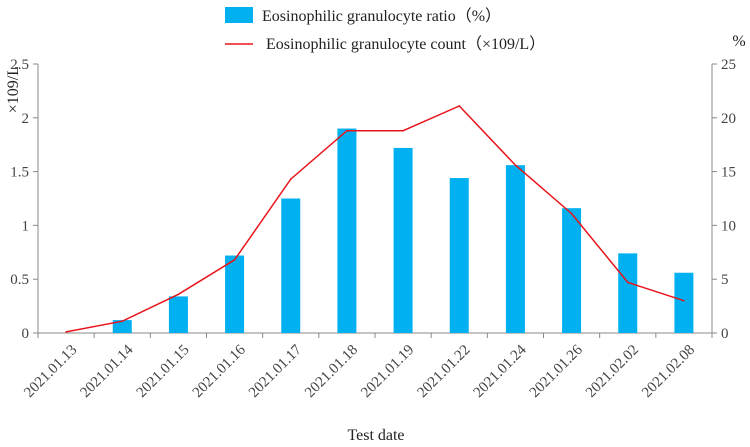 This screenshot has width=750, height=447. I want to click on x-axis-label: Test date, so click(375, 435).